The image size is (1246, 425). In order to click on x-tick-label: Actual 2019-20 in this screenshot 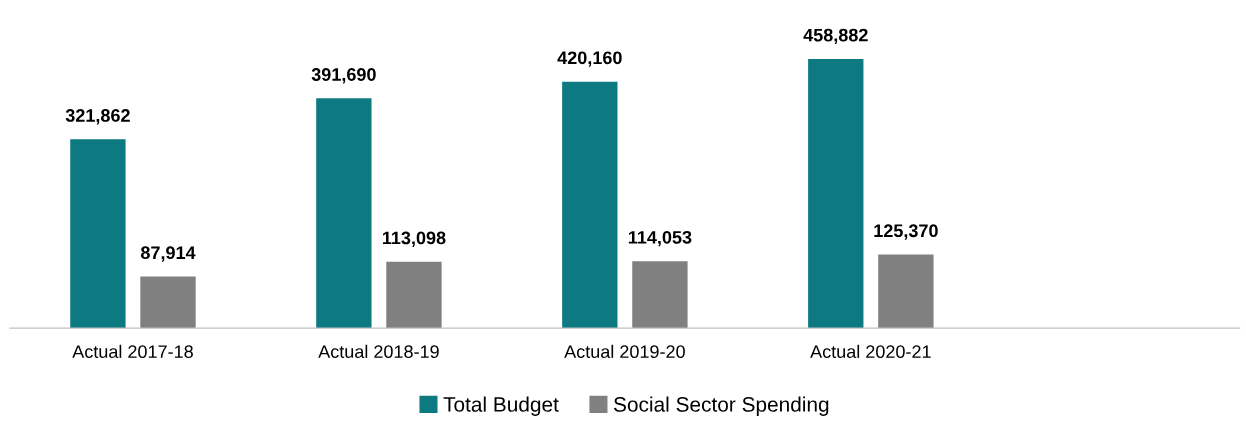, I will do `click(624, 351)`.